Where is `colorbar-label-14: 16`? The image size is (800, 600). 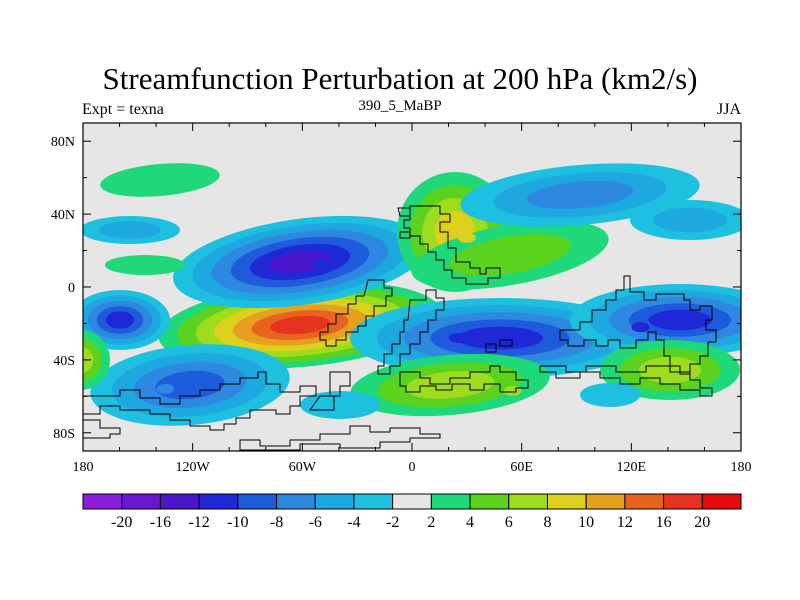
colorbar-label-14: 16 is located at coordinates (664, 522).